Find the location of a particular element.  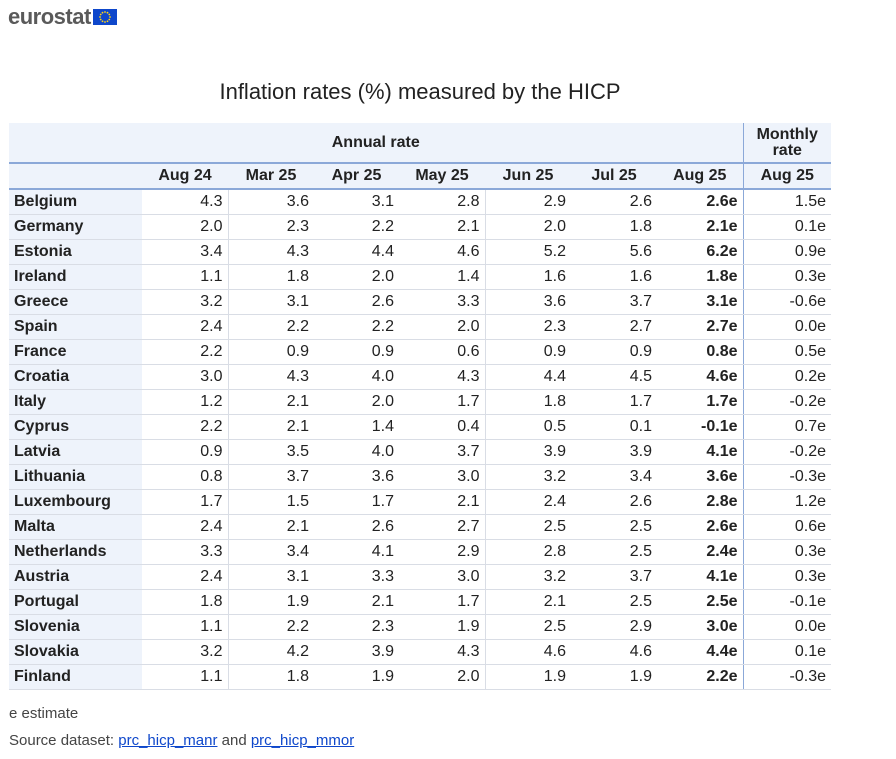

country-cell: Netherlands is located at coordinates (75, 552).